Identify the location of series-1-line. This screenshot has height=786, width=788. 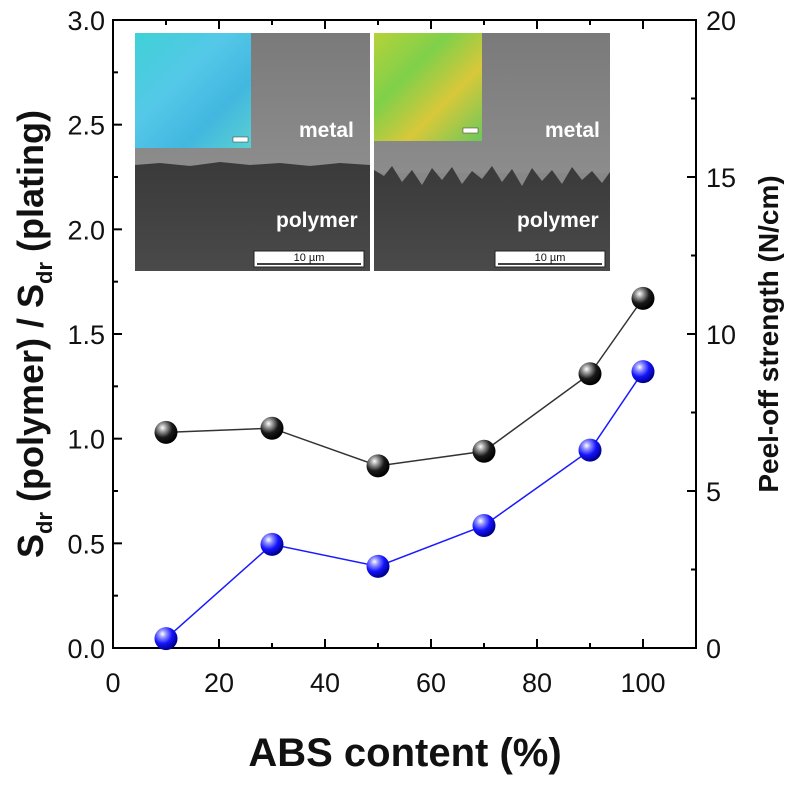
(404, 382).